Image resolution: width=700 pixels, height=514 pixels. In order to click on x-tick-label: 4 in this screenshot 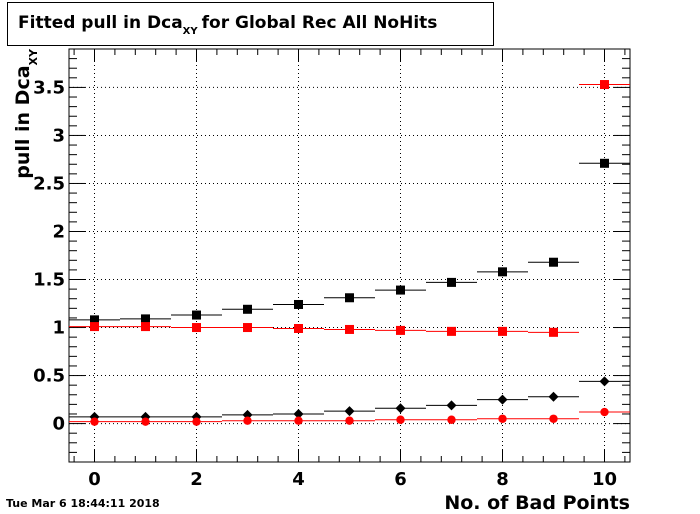, I will do `click(298, 479)`.